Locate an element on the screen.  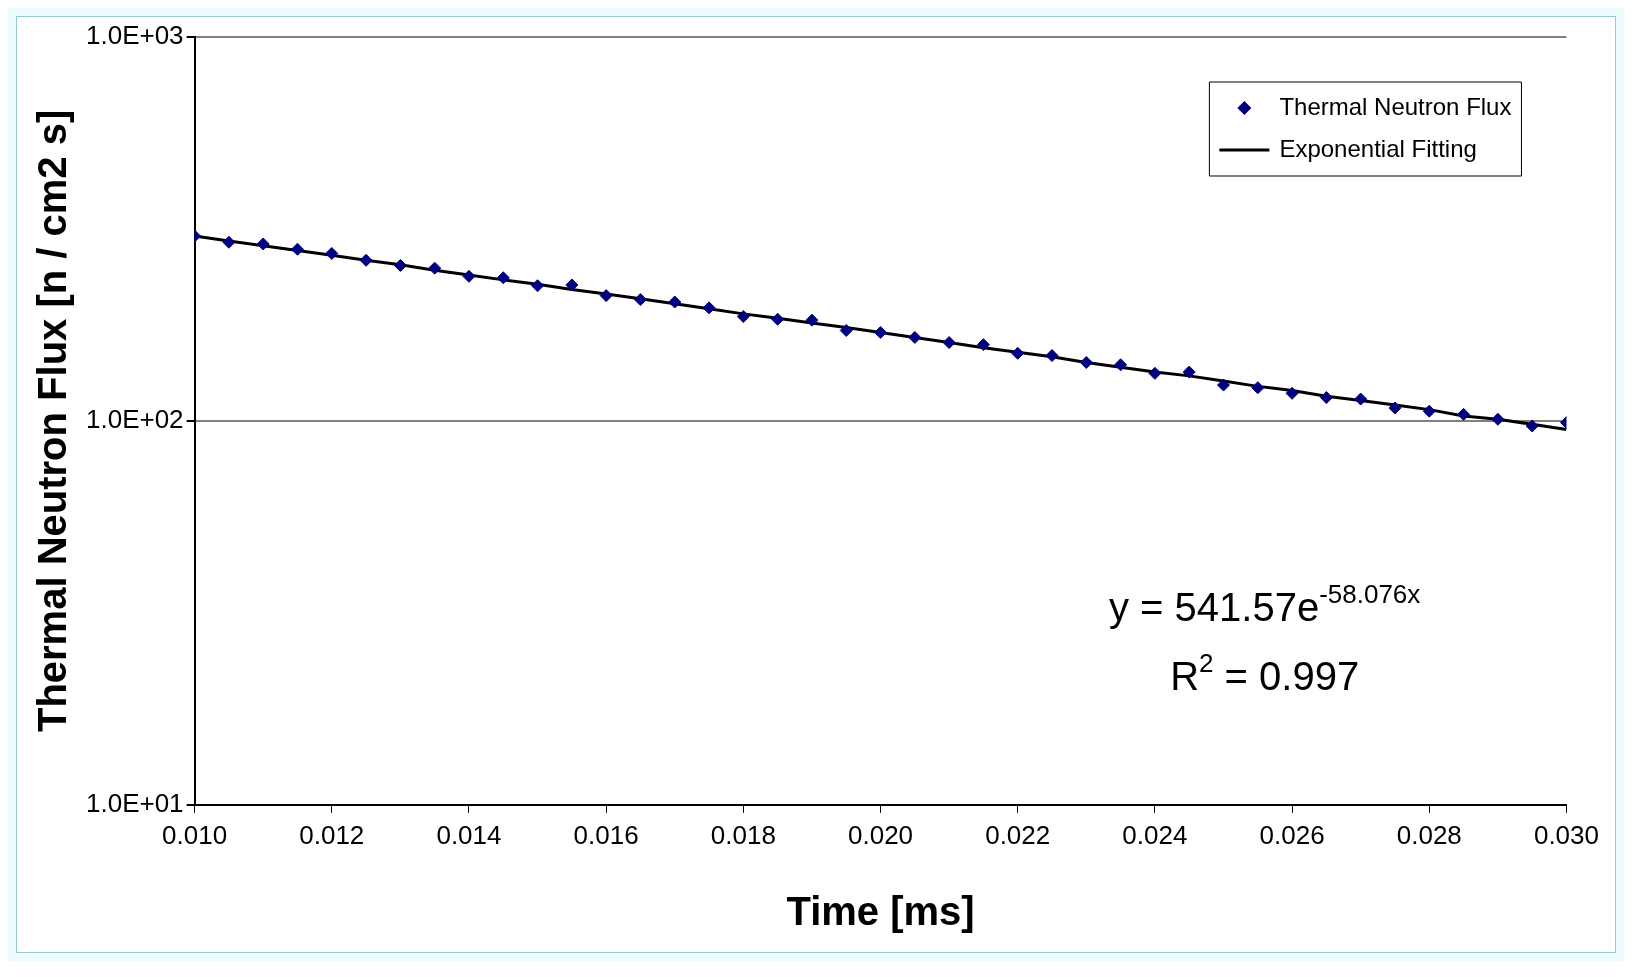
x-tick-label: 0.024 is located at coordinates (1155, 834).